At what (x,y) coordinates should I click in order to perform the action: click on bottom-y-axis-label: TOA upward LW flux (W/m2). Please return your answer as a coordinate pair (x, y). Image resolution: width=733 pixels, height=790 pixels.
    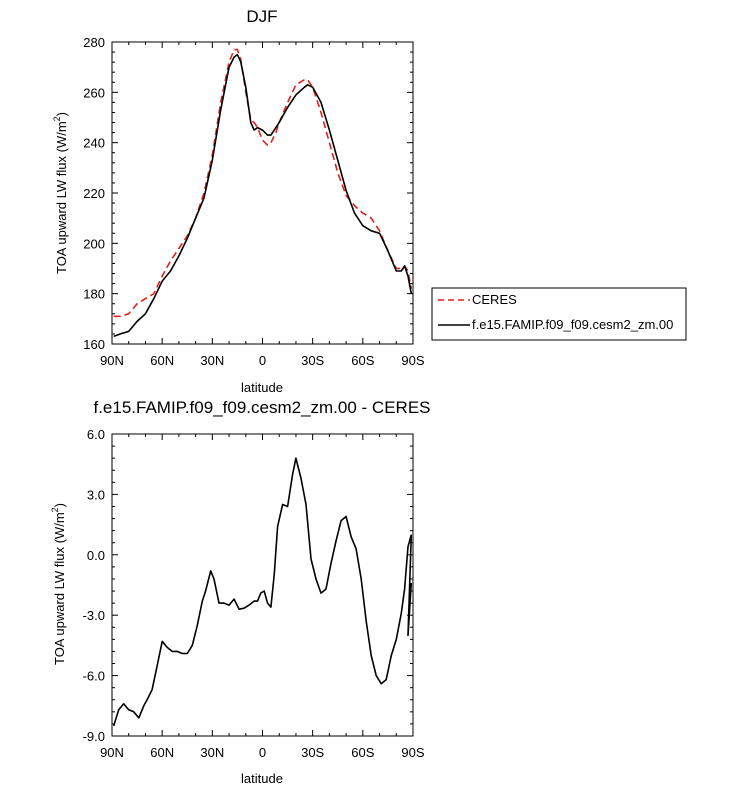
    Looking at the image, I should click on (58, 584).